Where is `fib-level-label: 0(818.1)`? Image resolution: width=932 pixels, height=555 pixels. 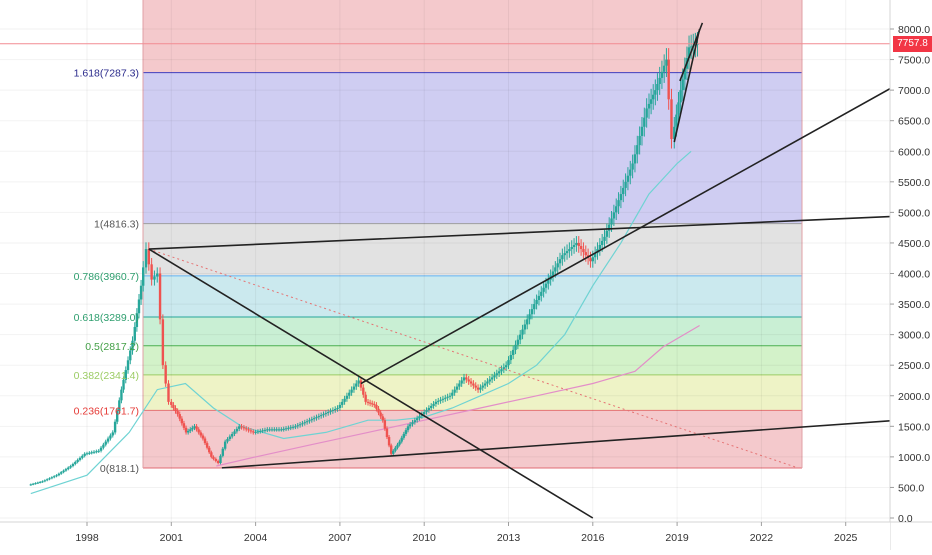 fib-level-label: 0(818.1) is located at coordinates (119, 469).